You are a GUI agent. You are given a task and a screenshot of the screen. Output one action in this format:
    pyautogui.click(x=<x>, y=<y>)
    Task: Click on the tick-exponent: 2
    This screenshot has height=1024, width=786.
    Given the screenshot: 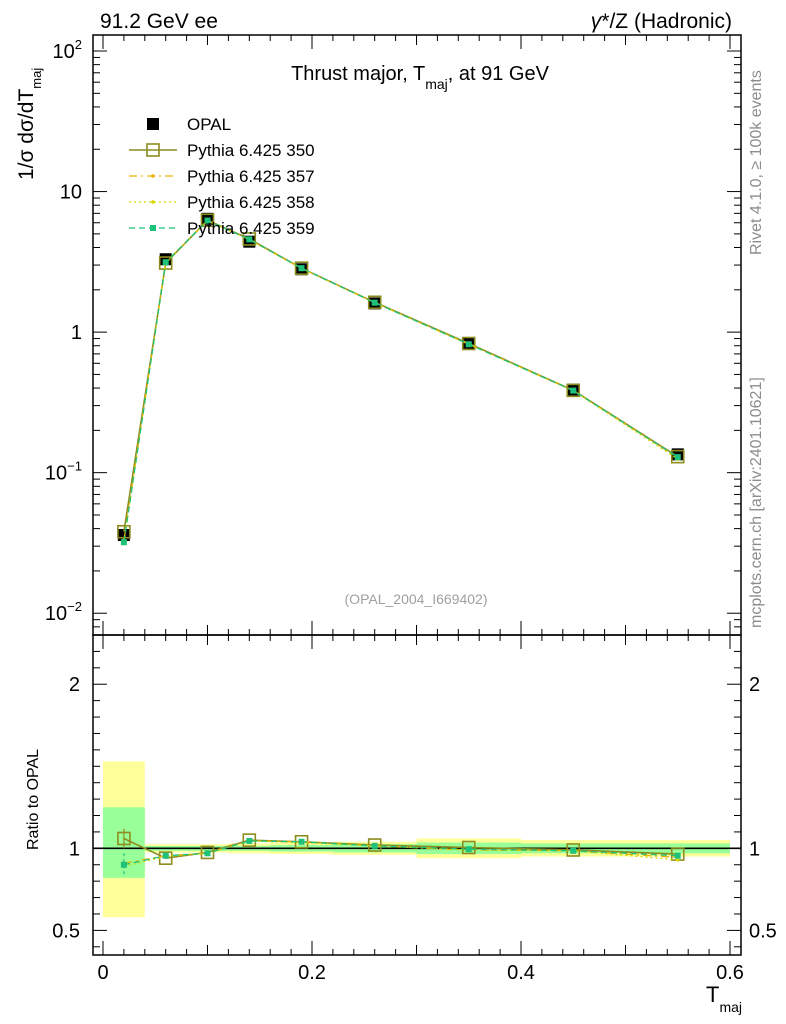 What is the action you would take?
    pyautogui.click(x=78, y=44)
    